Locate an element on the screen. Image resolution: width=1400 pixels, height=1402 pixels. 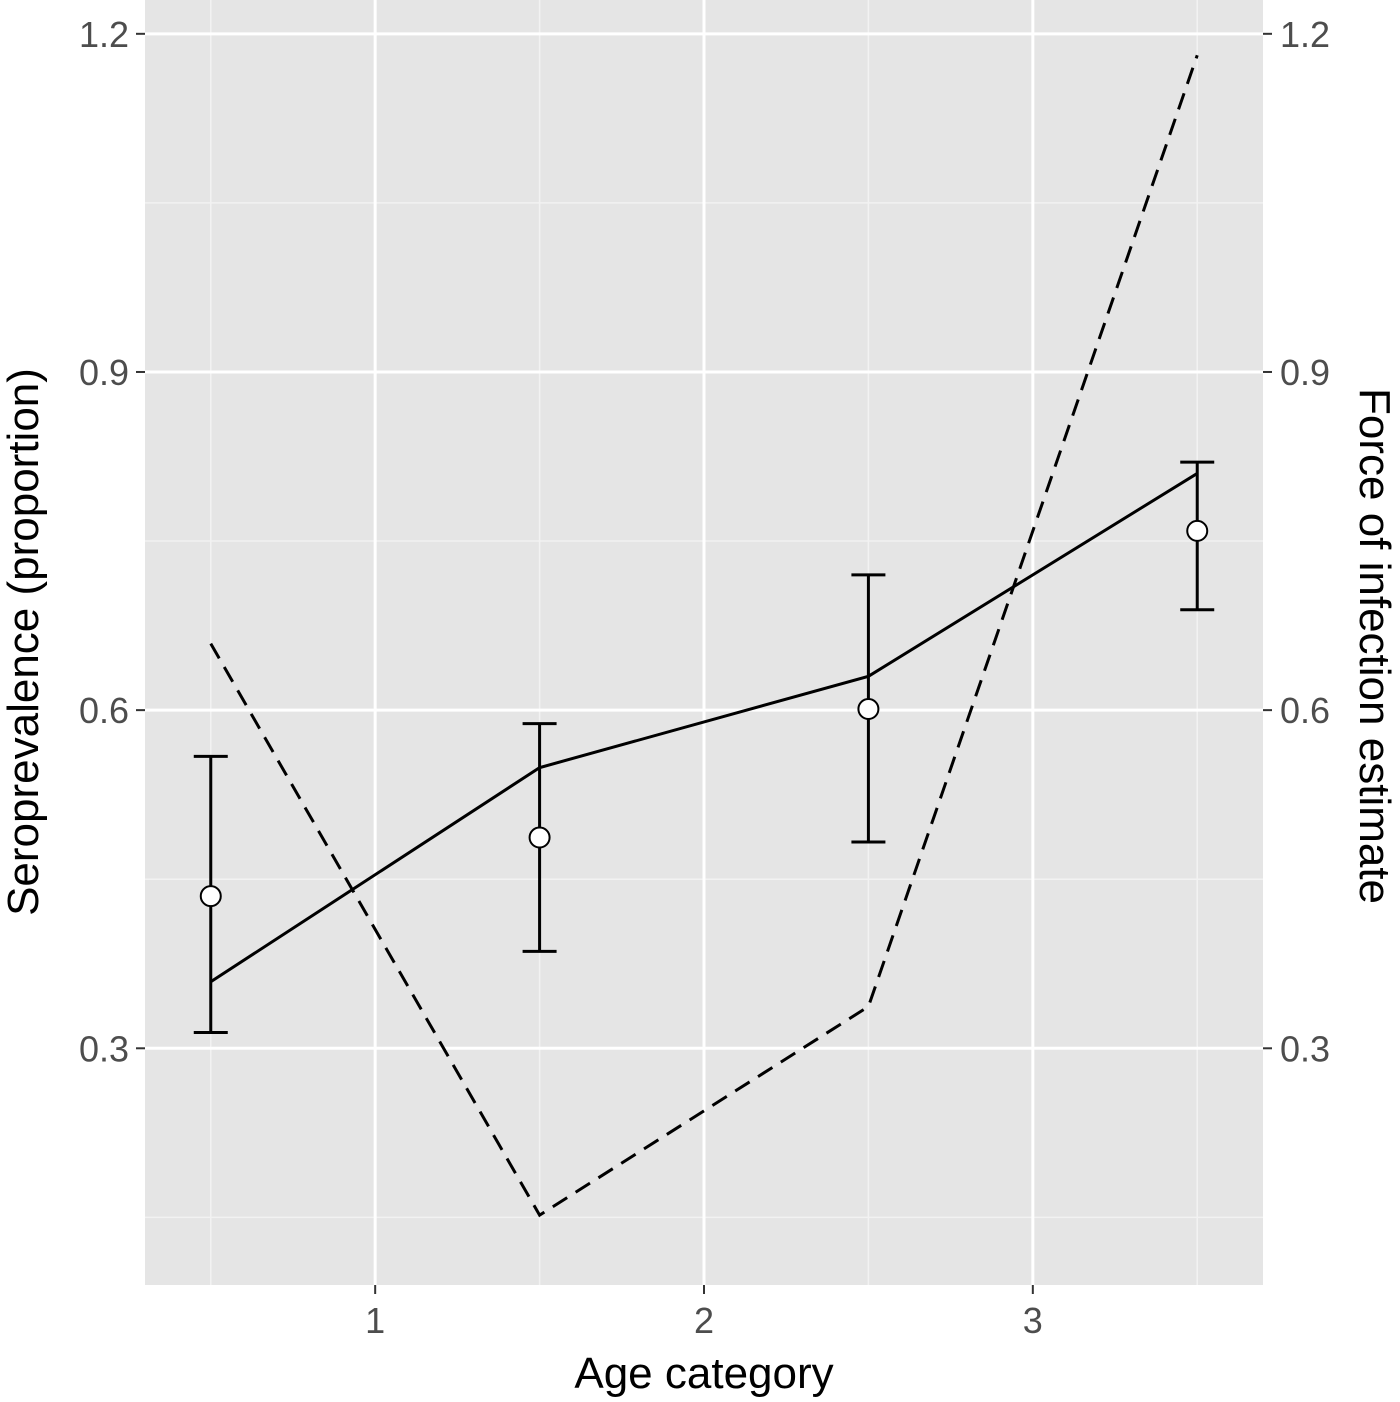
x-axis-title: Age category is located at coordinates (703, 1373).